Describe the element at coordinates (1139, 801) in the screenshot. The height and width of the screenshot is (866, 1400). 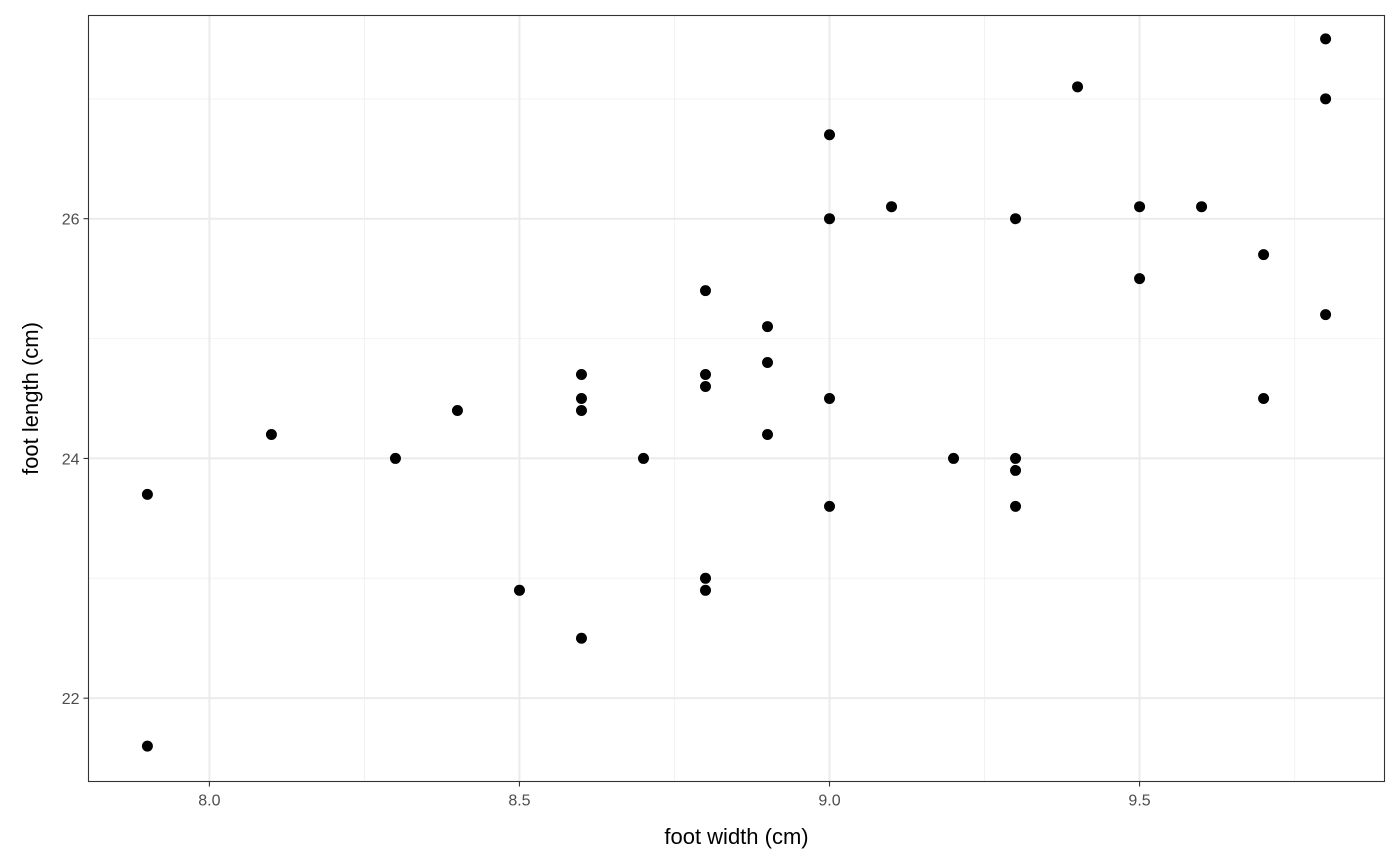
I see `x-tick-label: 9.5` at that location.